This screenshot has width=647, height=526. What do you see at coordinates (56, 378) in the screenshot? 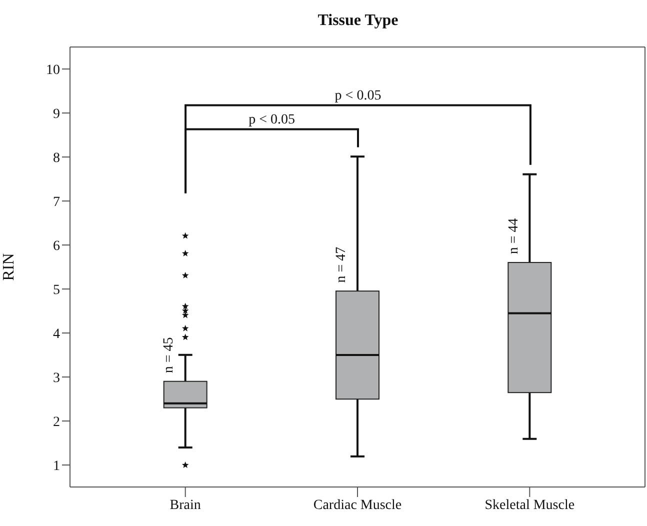
I see `y-tick-label: 3` at bounding box center [56, 378].